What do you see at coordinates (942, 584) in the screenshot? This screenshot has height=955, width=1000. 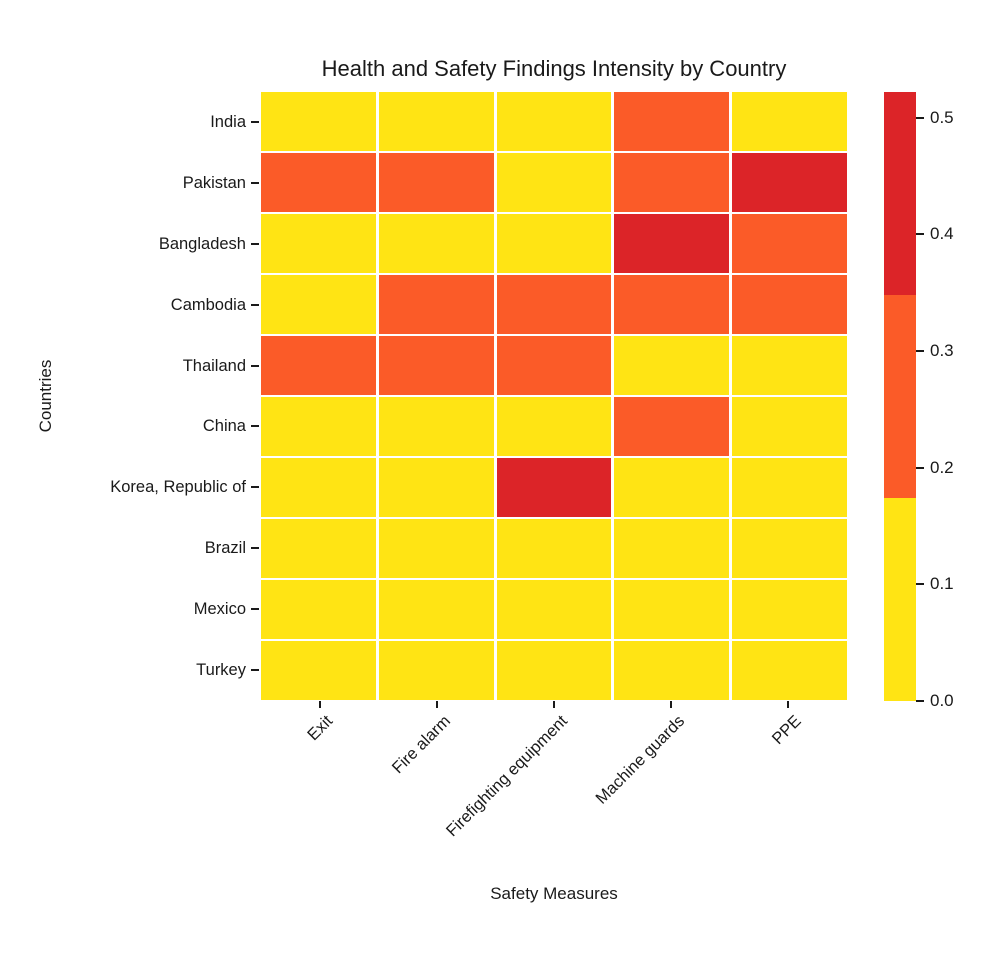 I see `colorbar-tick-label: 0.1` at bounding box center [942, 584].